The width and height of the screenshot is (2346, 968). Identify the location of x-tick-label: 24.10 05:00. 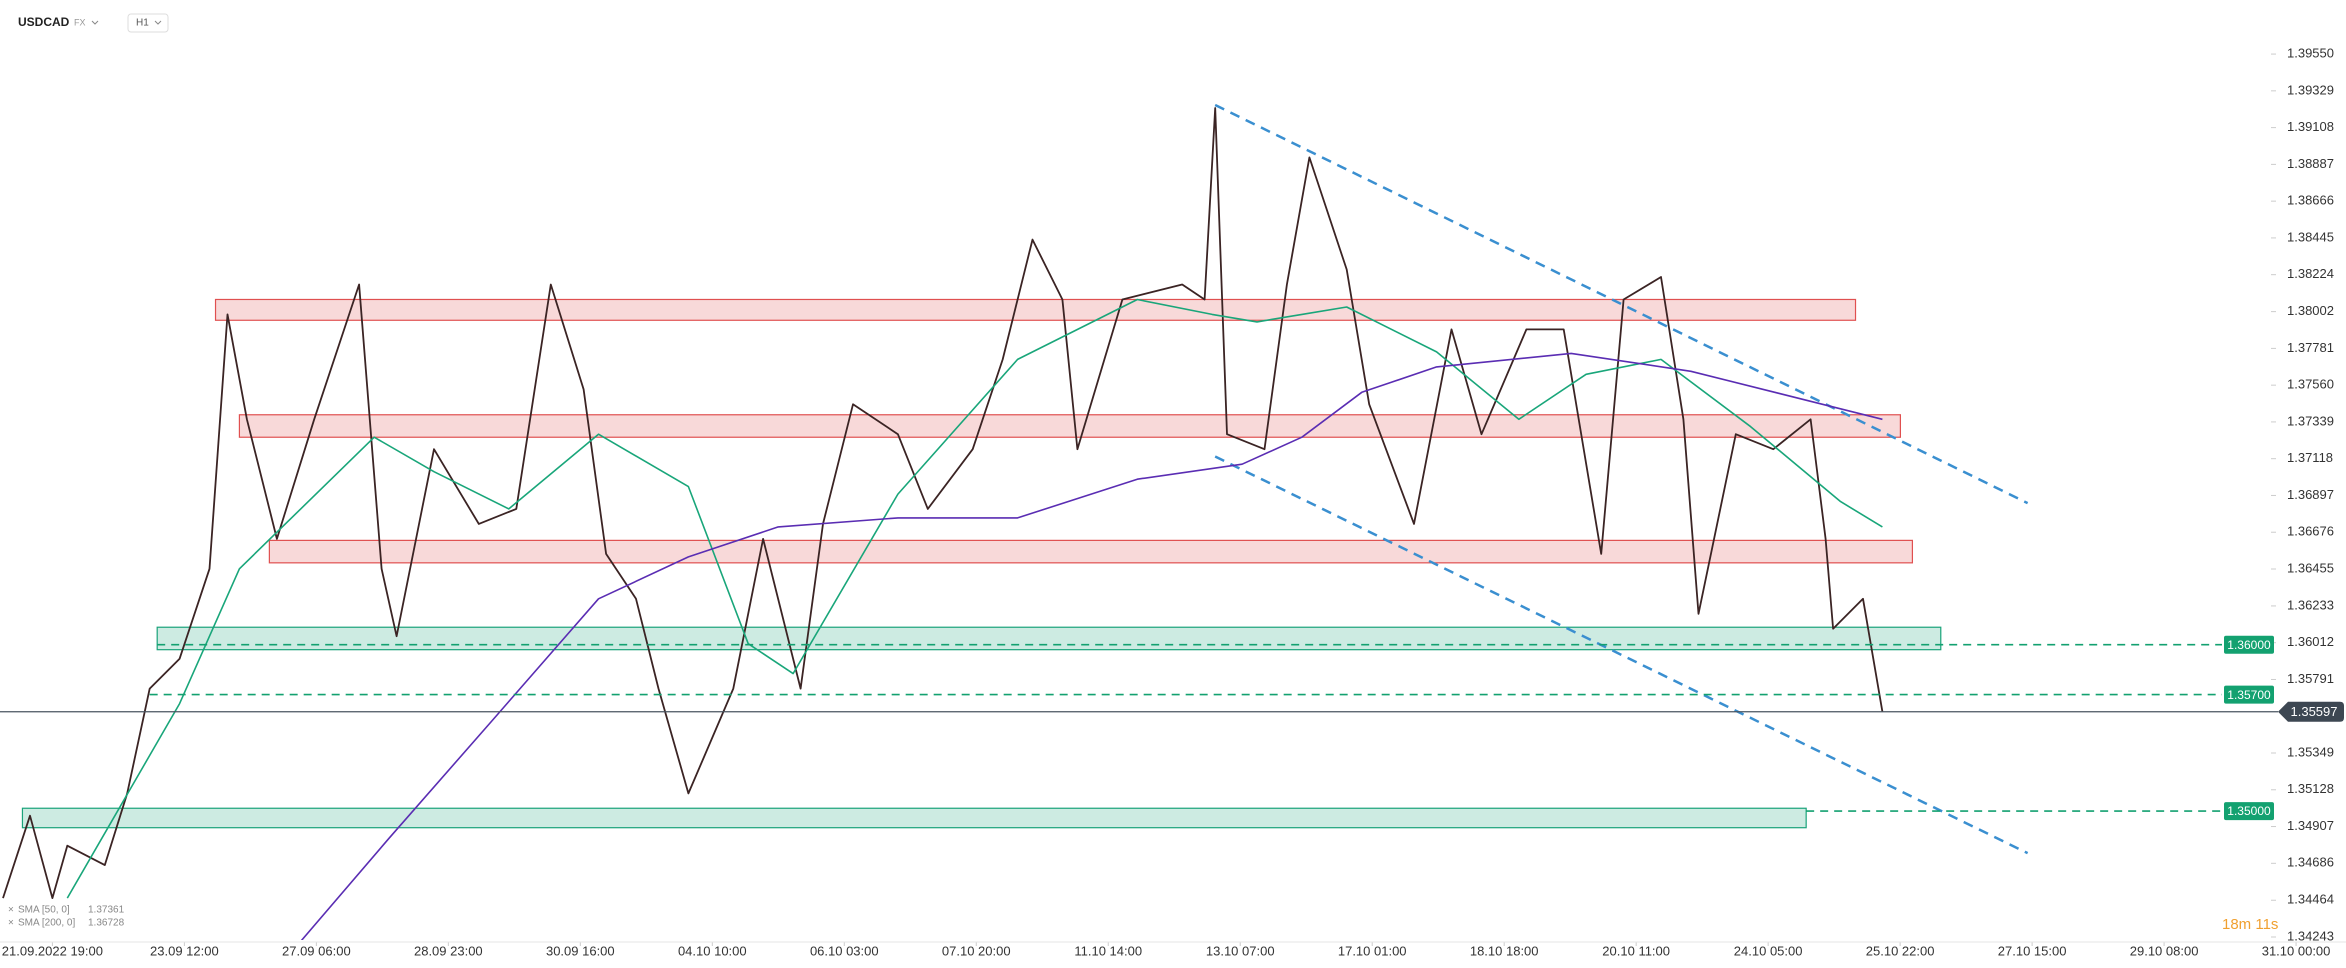
(1768, 950).